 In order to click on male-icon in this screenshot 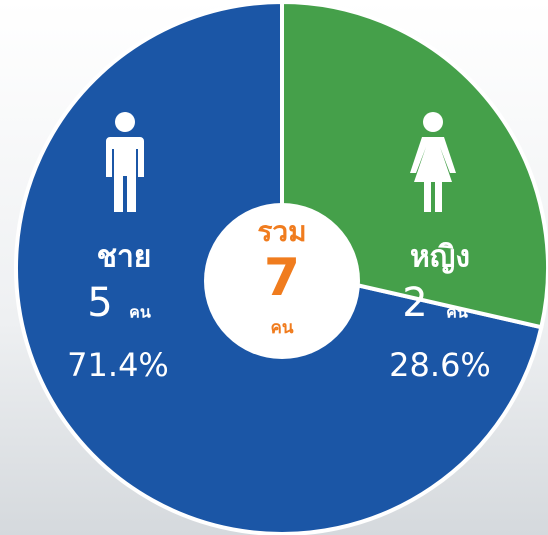, I will do `click(125, 162)`.